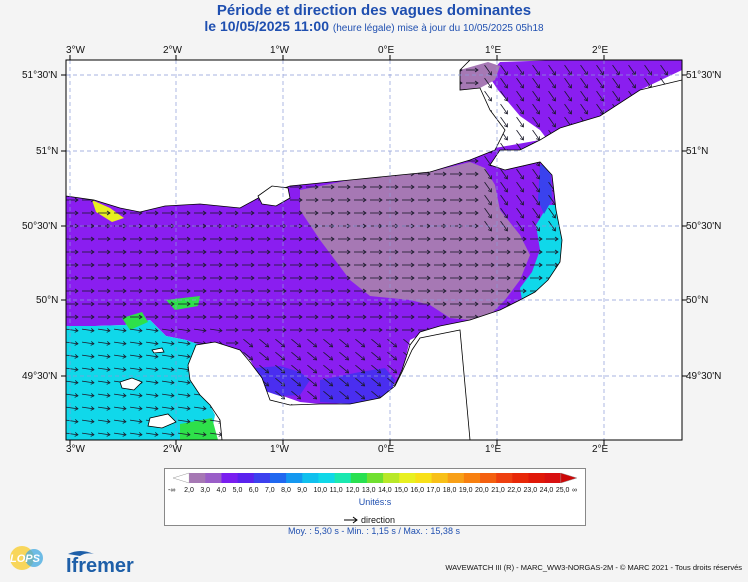  I want to click on land-jersey, so click(162, 421).